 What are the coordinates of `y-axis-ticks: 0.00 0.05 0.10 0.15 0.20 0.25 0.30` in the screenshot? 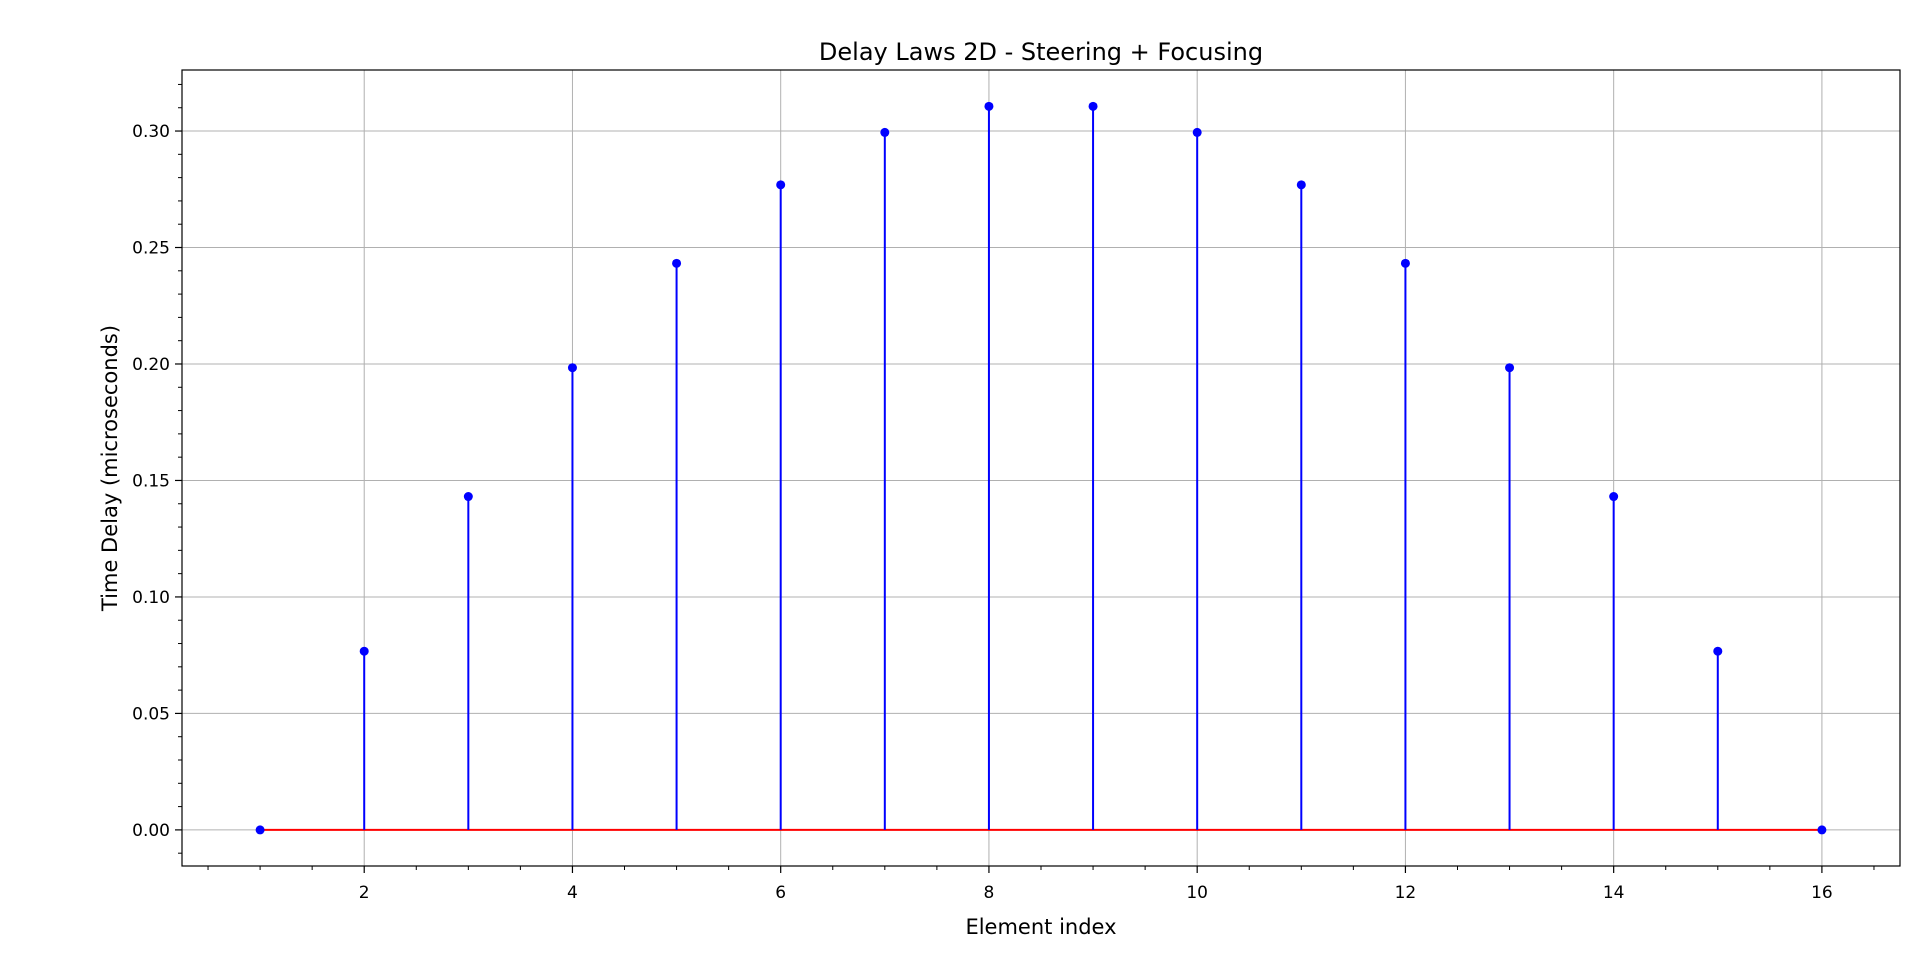 It's located at (157, 468).